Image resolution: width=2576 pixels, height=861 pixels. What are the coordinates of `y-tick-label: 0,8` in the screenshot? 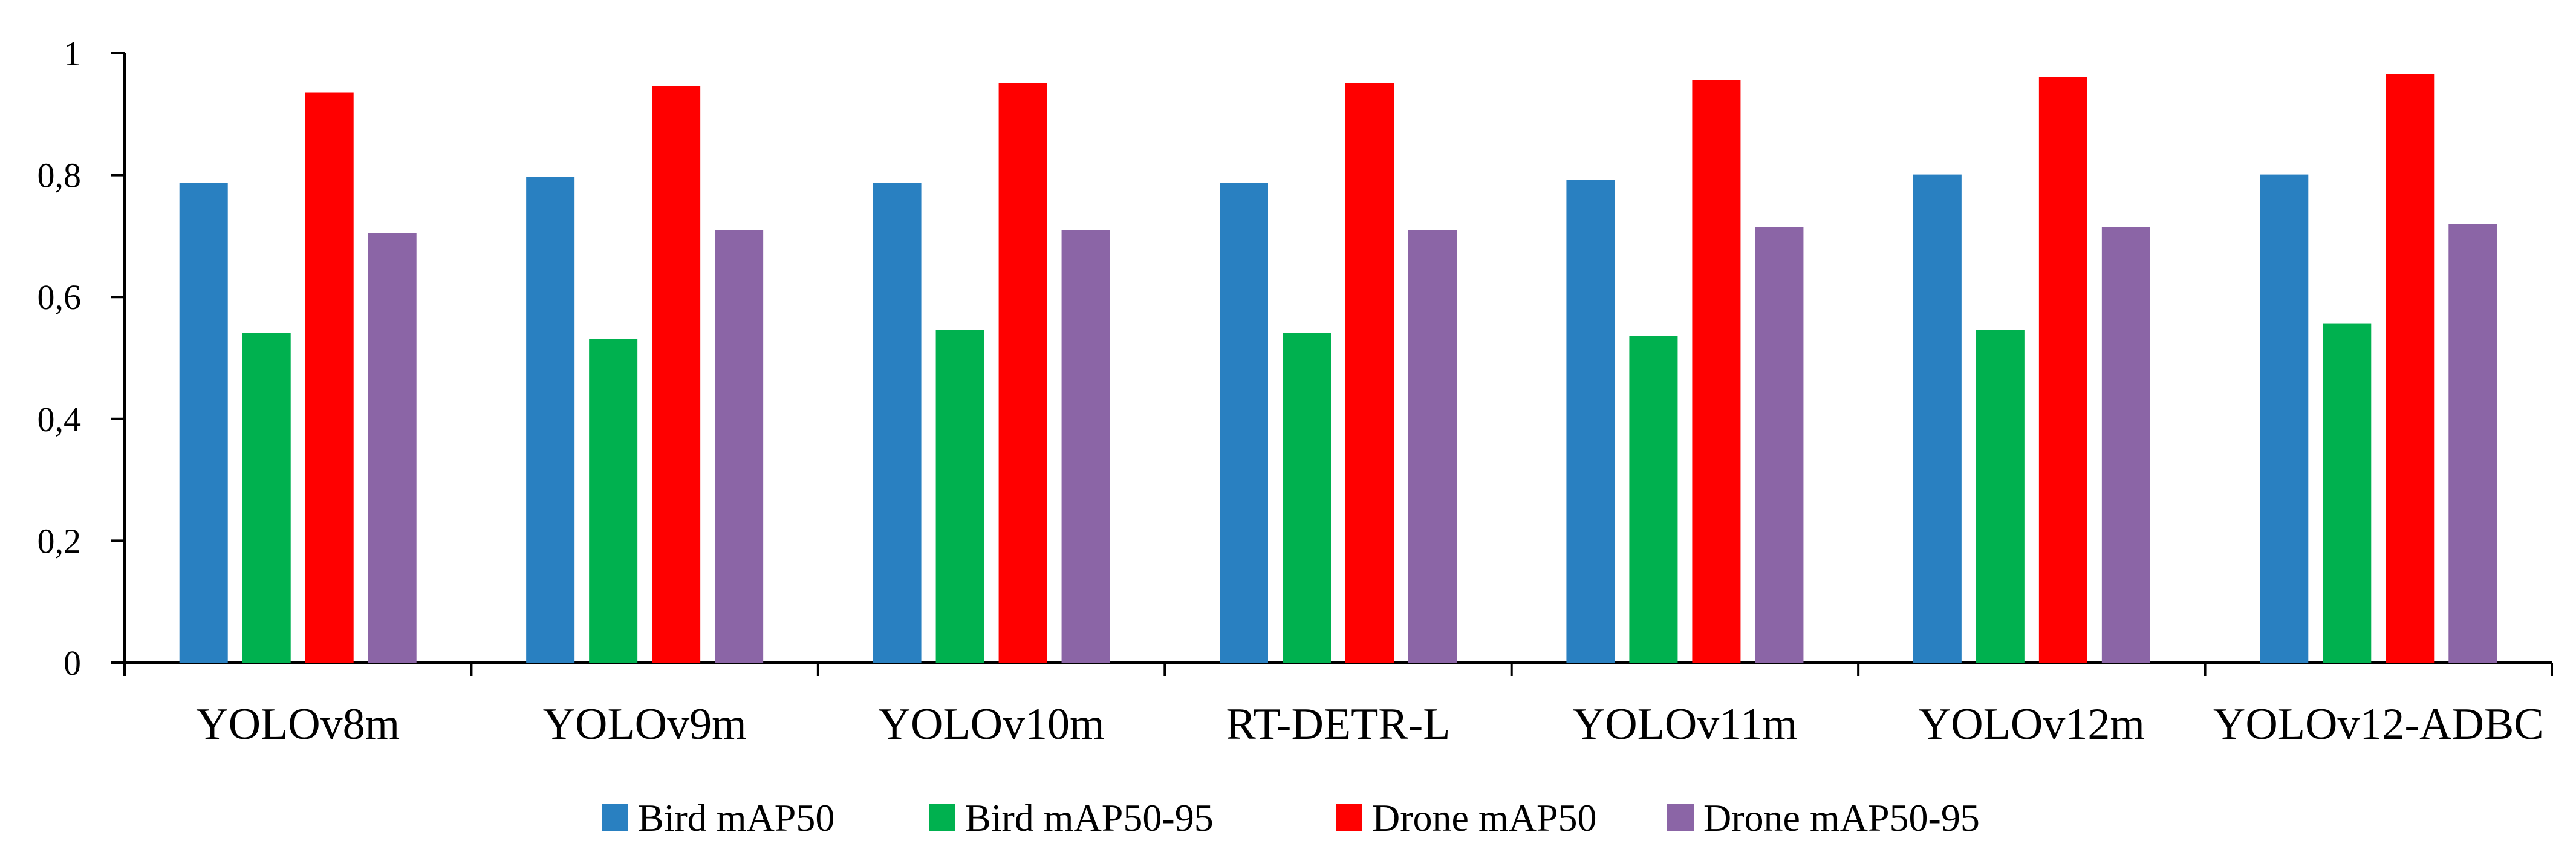 It's located at (60, 176).